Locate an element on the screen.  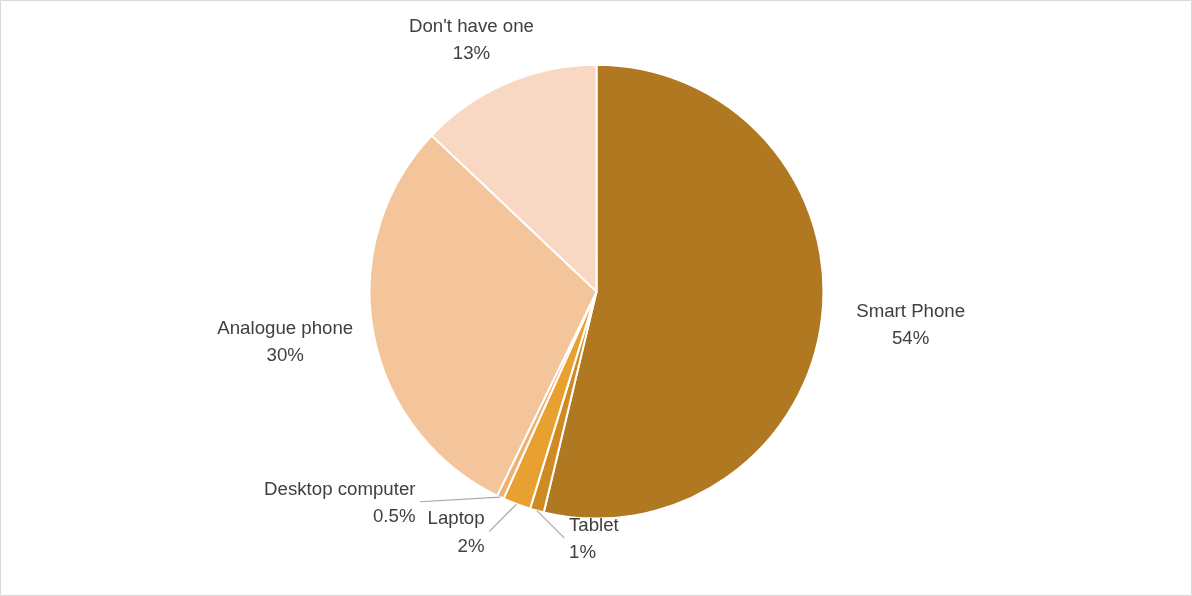
data-label: 30% is located at coordinates (285, 354).